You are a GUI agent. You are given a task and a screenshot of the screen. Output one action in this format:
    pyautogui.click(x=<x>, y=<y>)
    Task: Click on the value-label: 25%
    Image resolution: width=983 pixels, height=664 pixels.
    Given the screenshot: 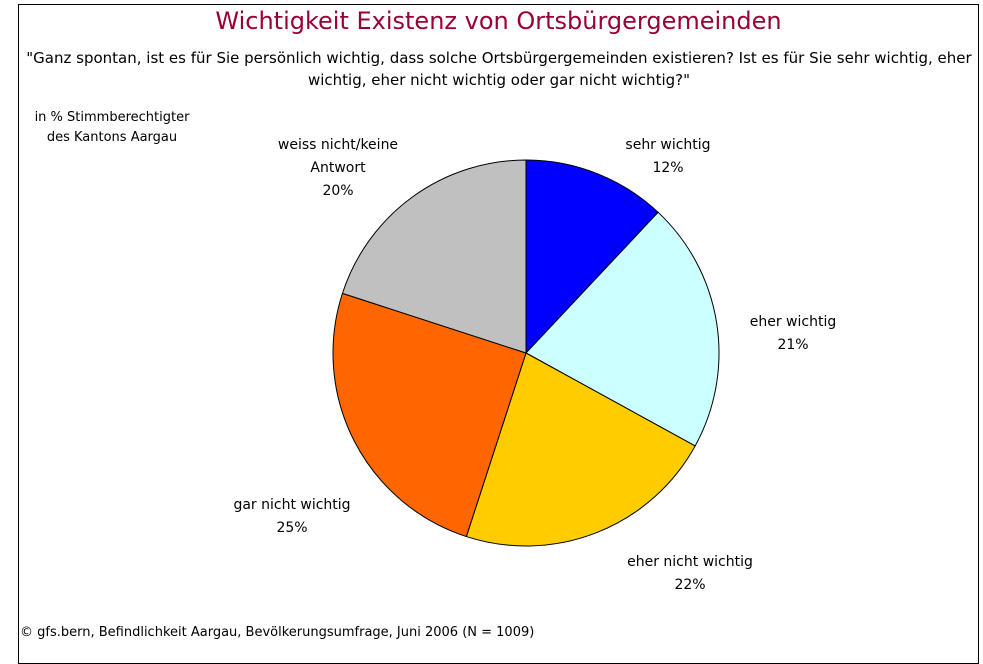 What is the action you would take?
    pyautogui.click(x=292, y=528)
    